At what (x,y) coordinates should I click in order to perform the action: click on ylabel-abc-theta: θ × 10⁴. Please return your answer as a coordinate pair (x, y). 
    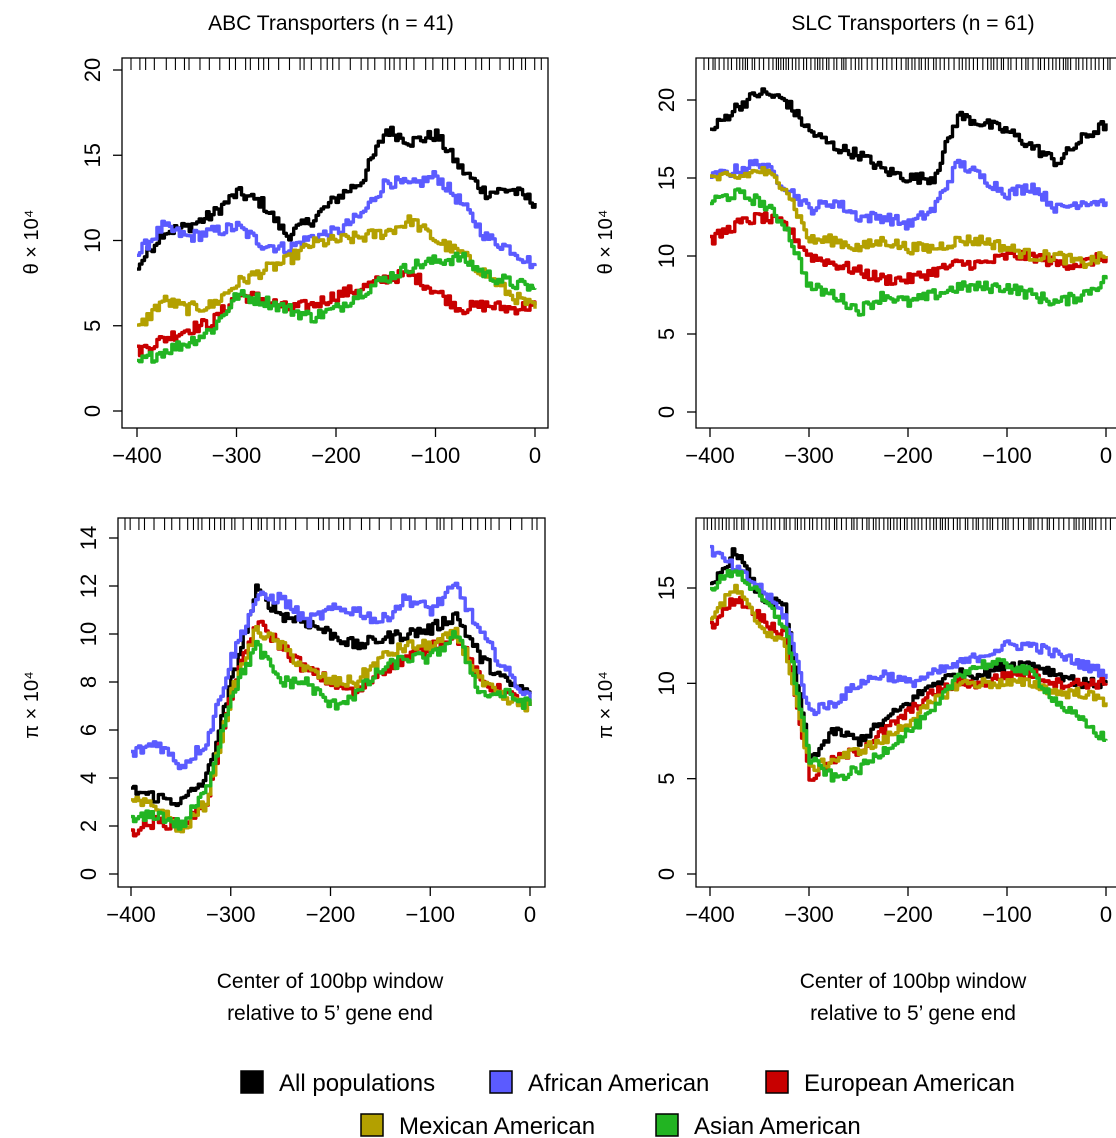
    Looking at the image, I should click on (32, 242).